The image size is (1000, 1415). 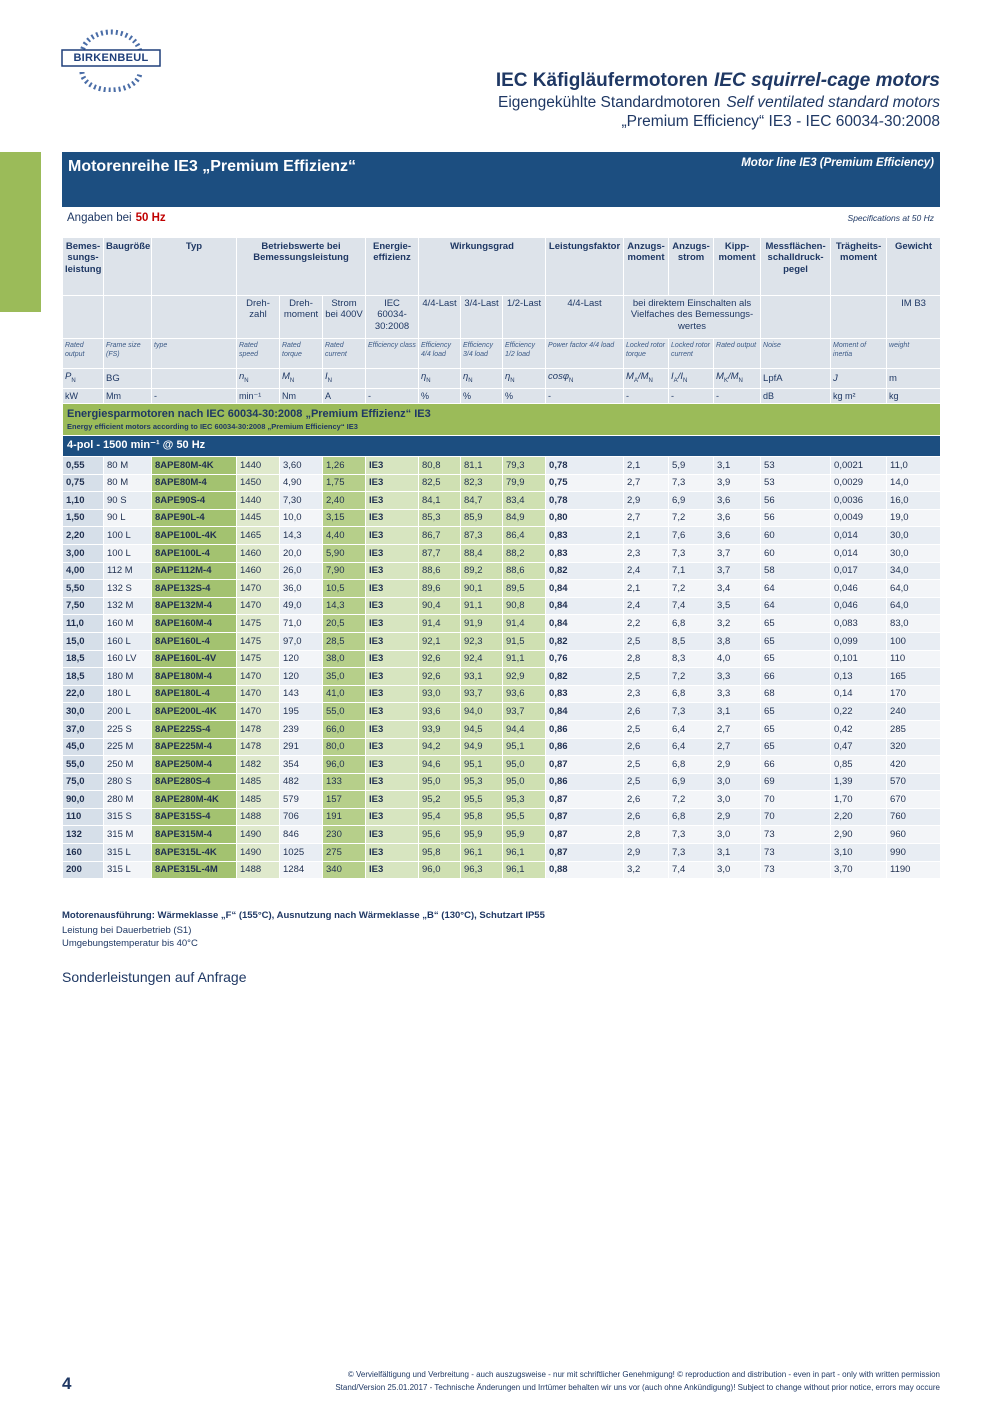 What do you see at coordinates (344, 835) in the screenshot?
I see `data-cell: 230` at bounding box center [344, 835].